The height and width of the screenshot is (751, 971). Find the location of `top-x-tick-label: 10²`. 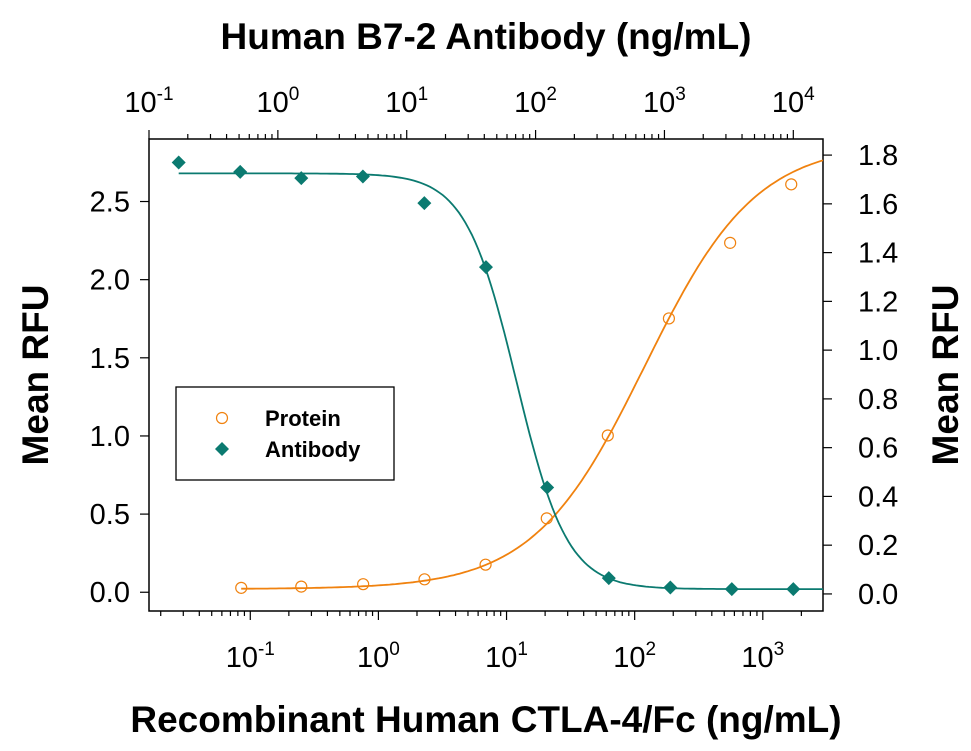

top-x-tick-label: 10² is located at coordinates (535, 101).